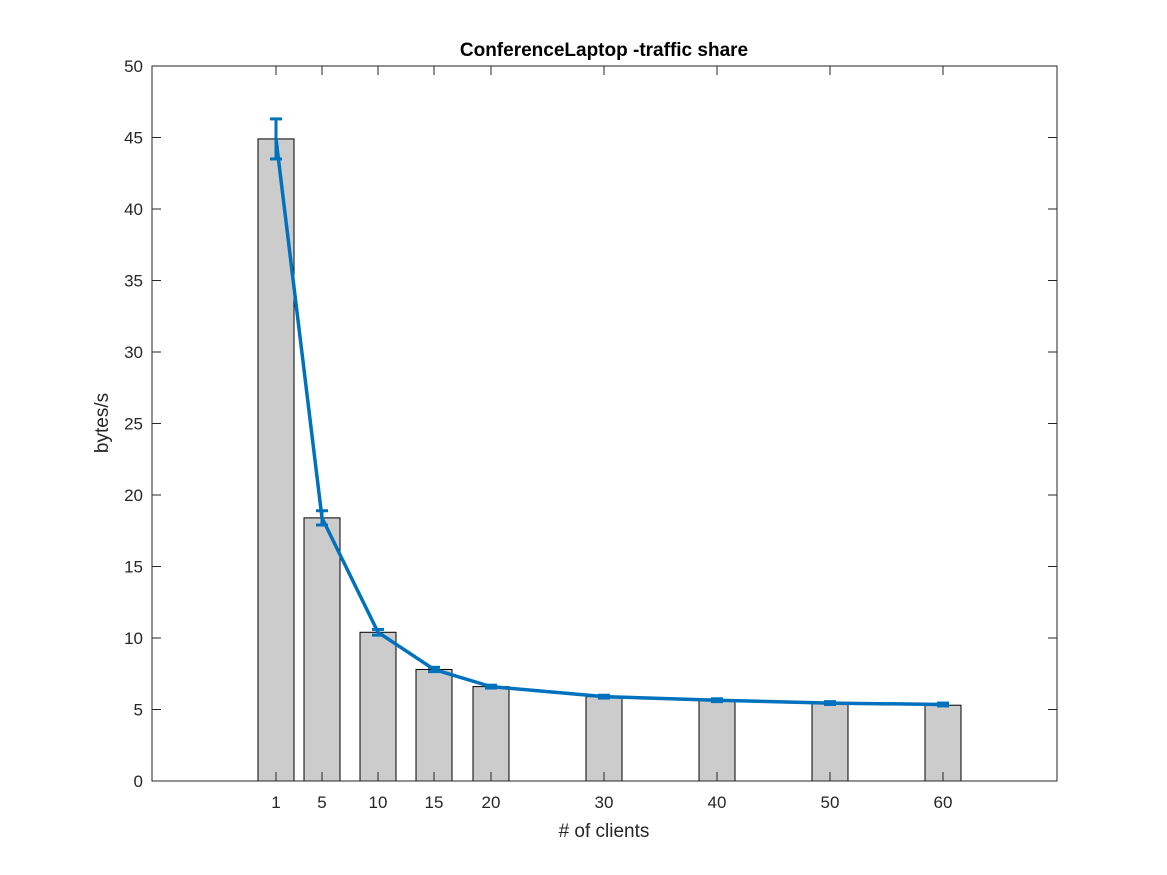 The width and height of the screenshot is (1167, 875). I want to click on x-tick-label: 1, so click(275, 802).